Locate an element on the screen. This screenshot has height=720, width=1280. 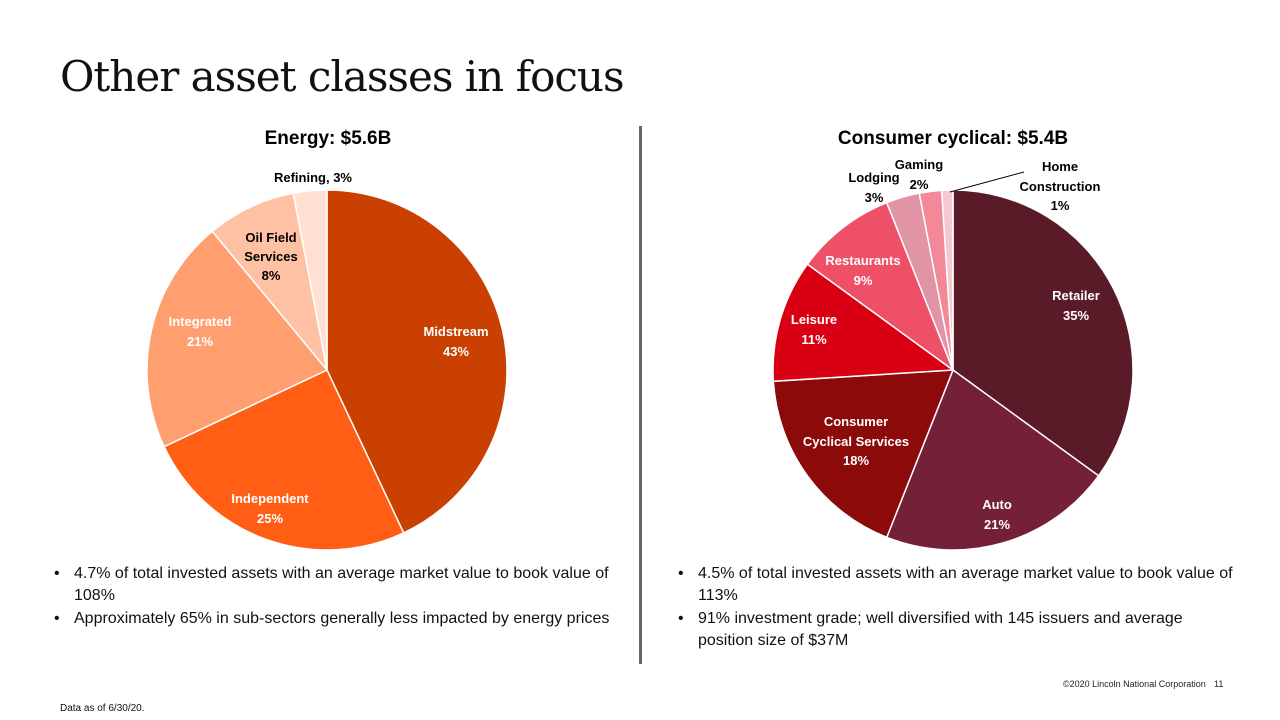
pie-label-midstream: Midstream 43% is located at coordinates (455, 341).